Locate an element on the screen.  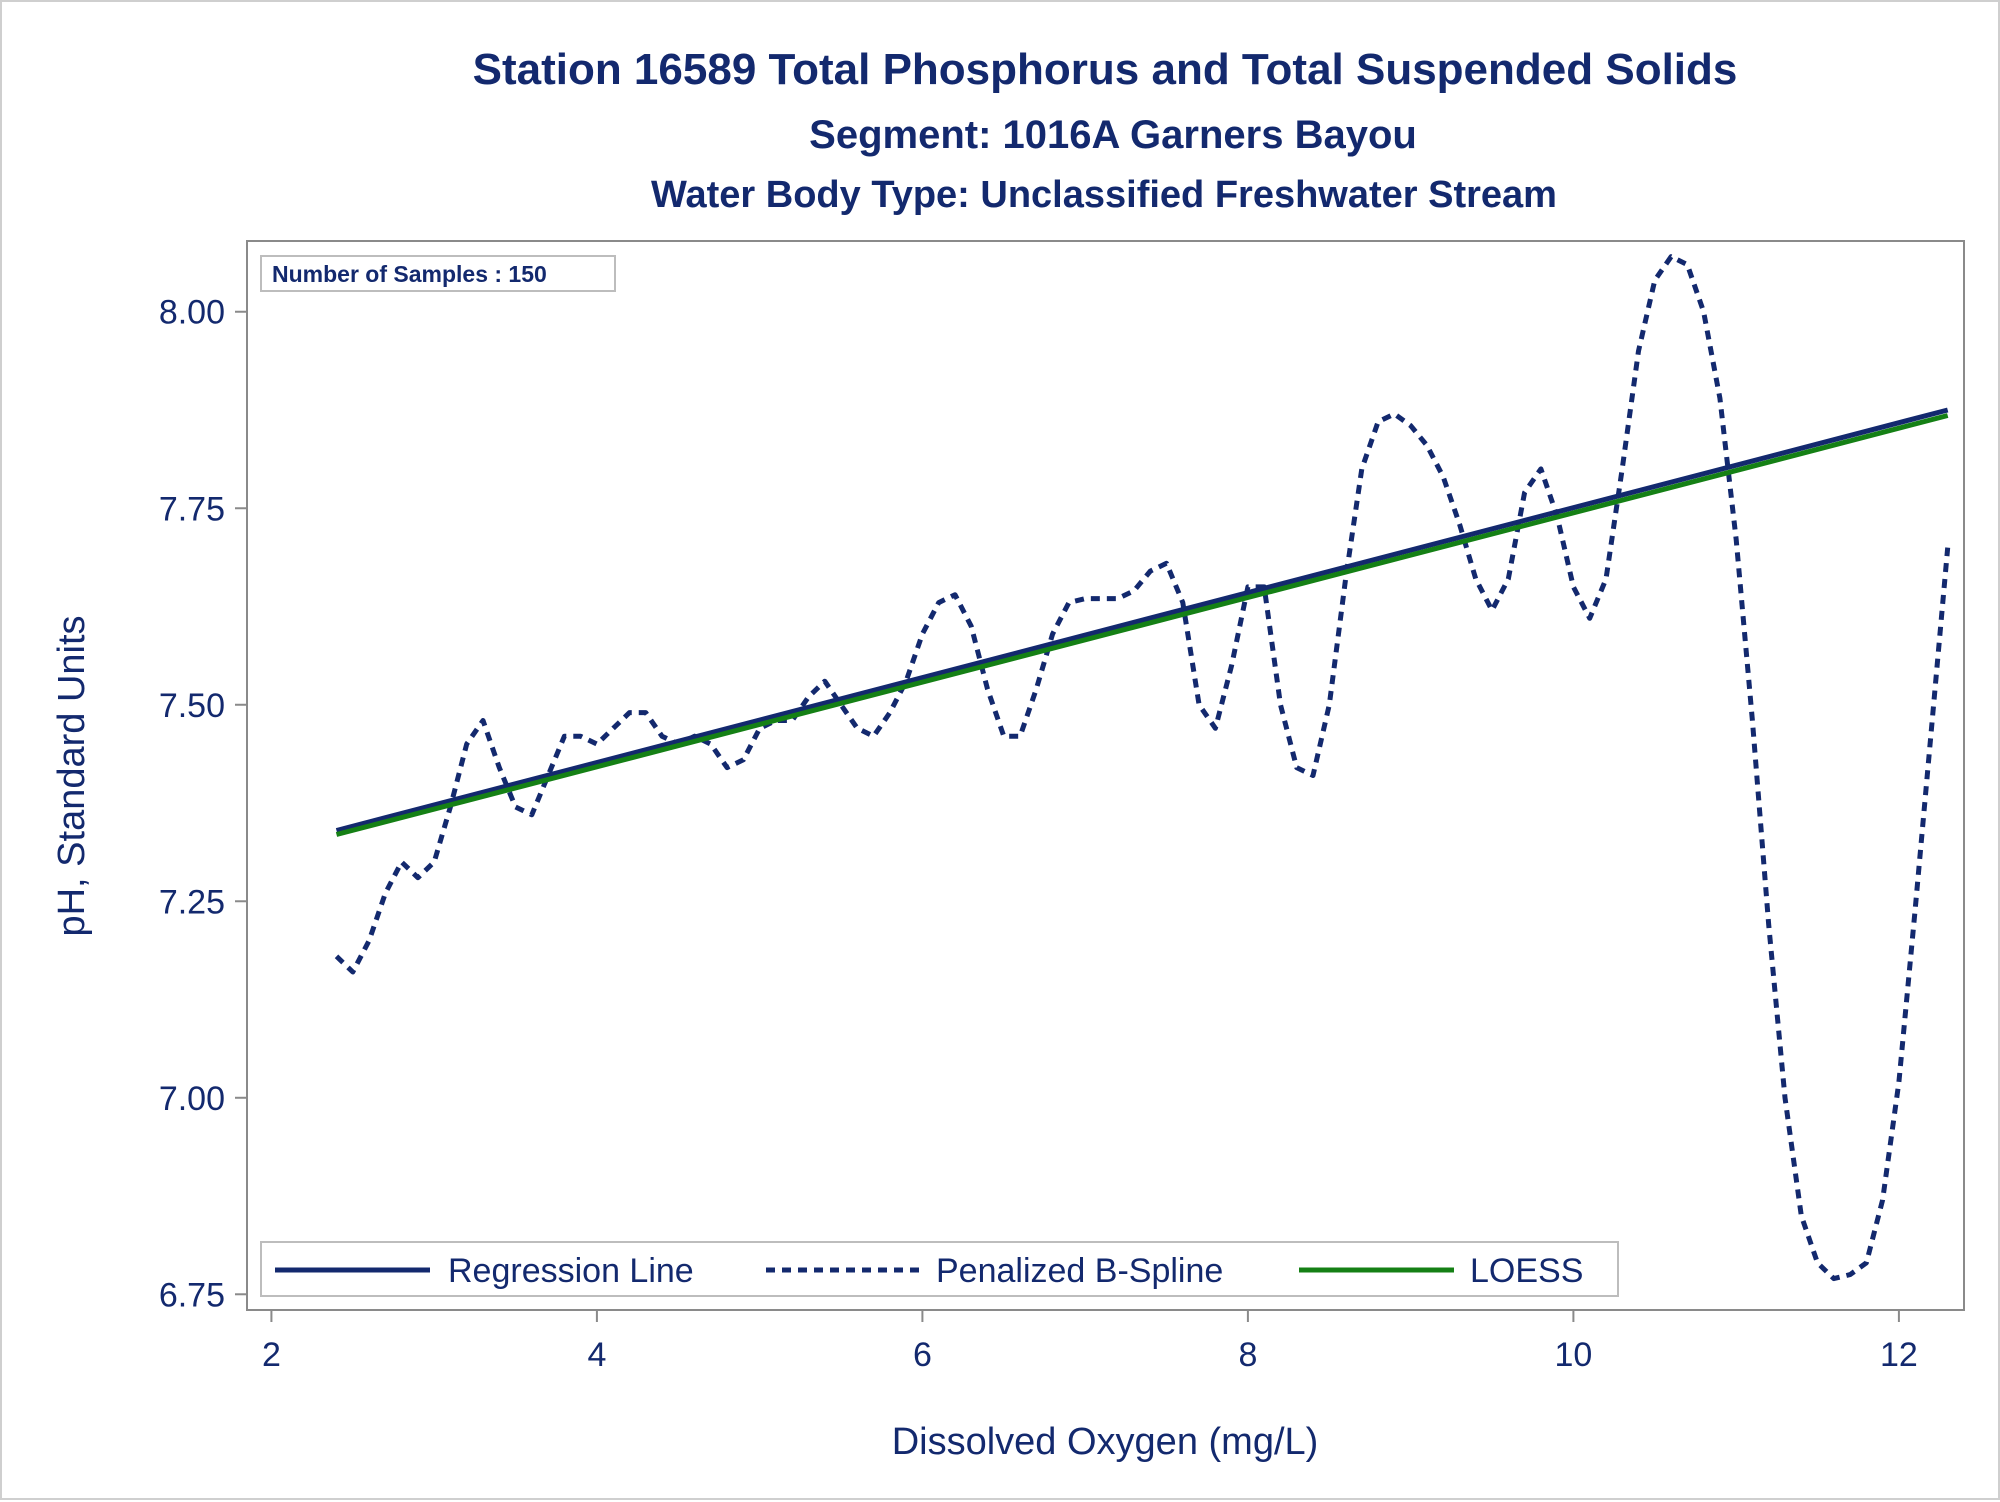
sample-count-box is located at coordinates (438, 273).